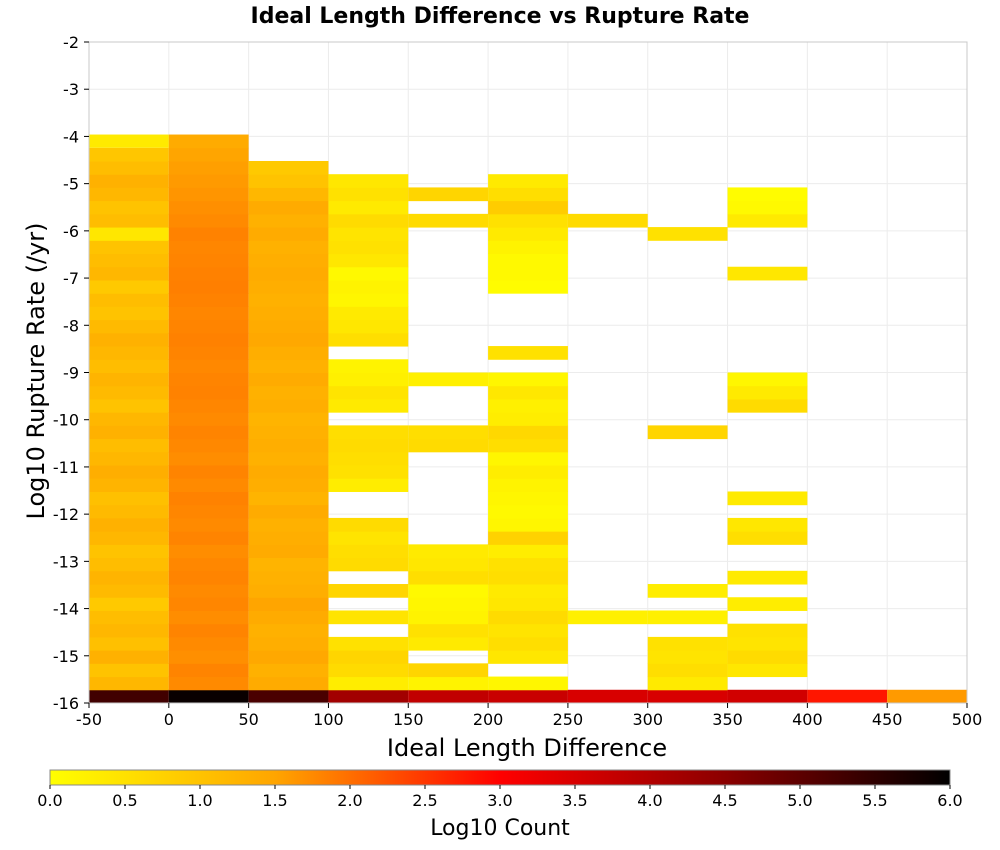 Image resolution: width=1000 pixels, height=850 pixels. What do you see at coordinates (568, 719) in the screenshot?
I see `x-tick-label: 250` at bounding box center [568, 719].